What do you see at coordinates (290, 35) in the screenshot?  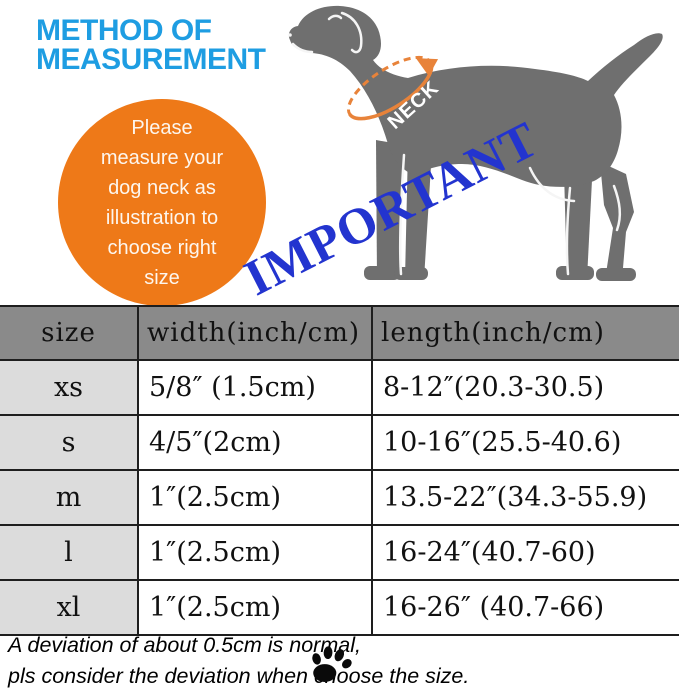 I see `dog-nostril` at bounding box center [290, 35].